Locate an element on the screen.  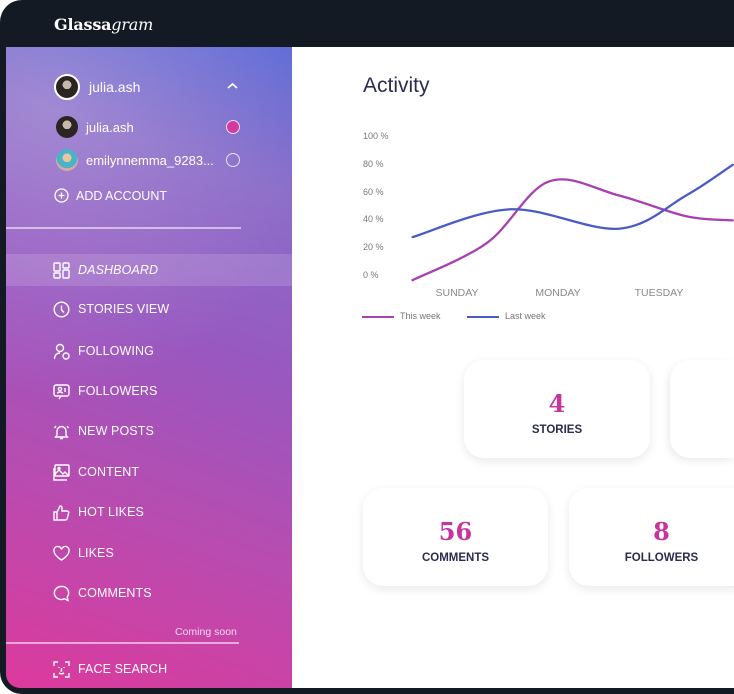
stat-value: 4 is located at coordinates (557, 403).